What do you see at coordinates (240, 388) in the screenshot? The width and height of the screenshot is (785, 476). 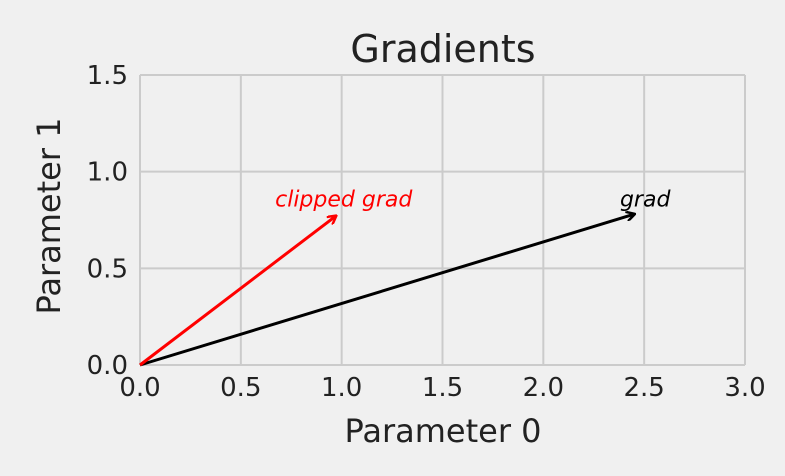 I see `x-tick-label: 0.5` at bounding box center [240, 388].